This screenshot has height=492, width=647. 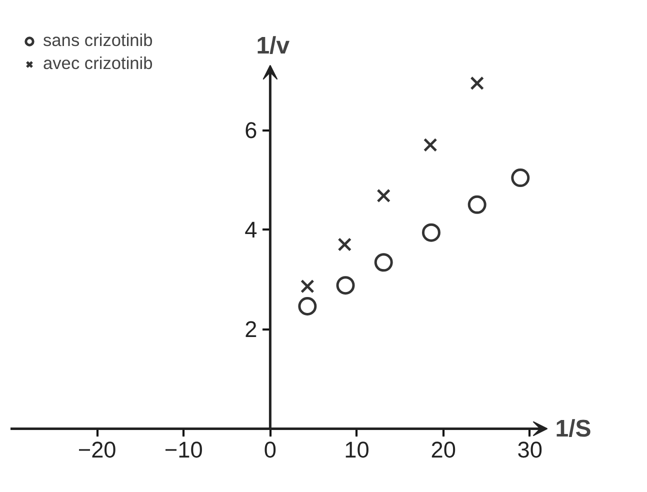 I want to click on x-tick-label: −20, so click(x=97, y=449).